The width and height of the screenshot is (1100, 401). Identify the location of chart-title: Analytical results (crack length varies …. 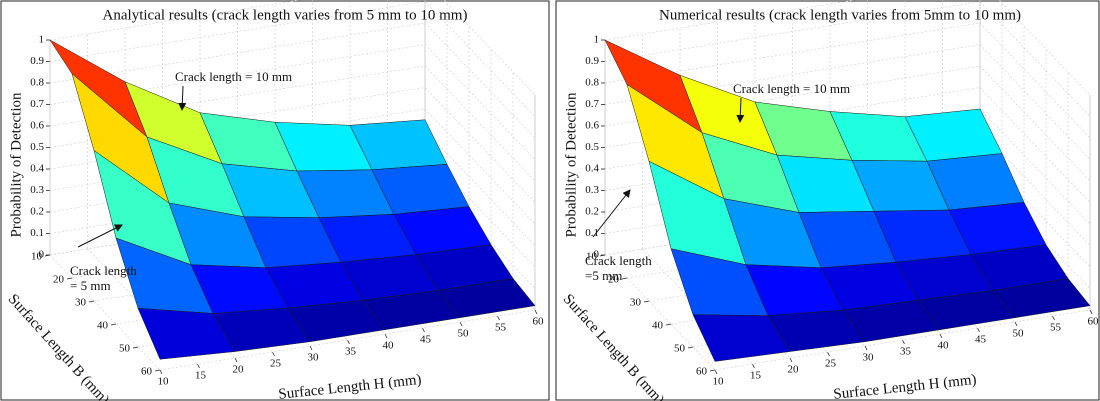
(285, 15).